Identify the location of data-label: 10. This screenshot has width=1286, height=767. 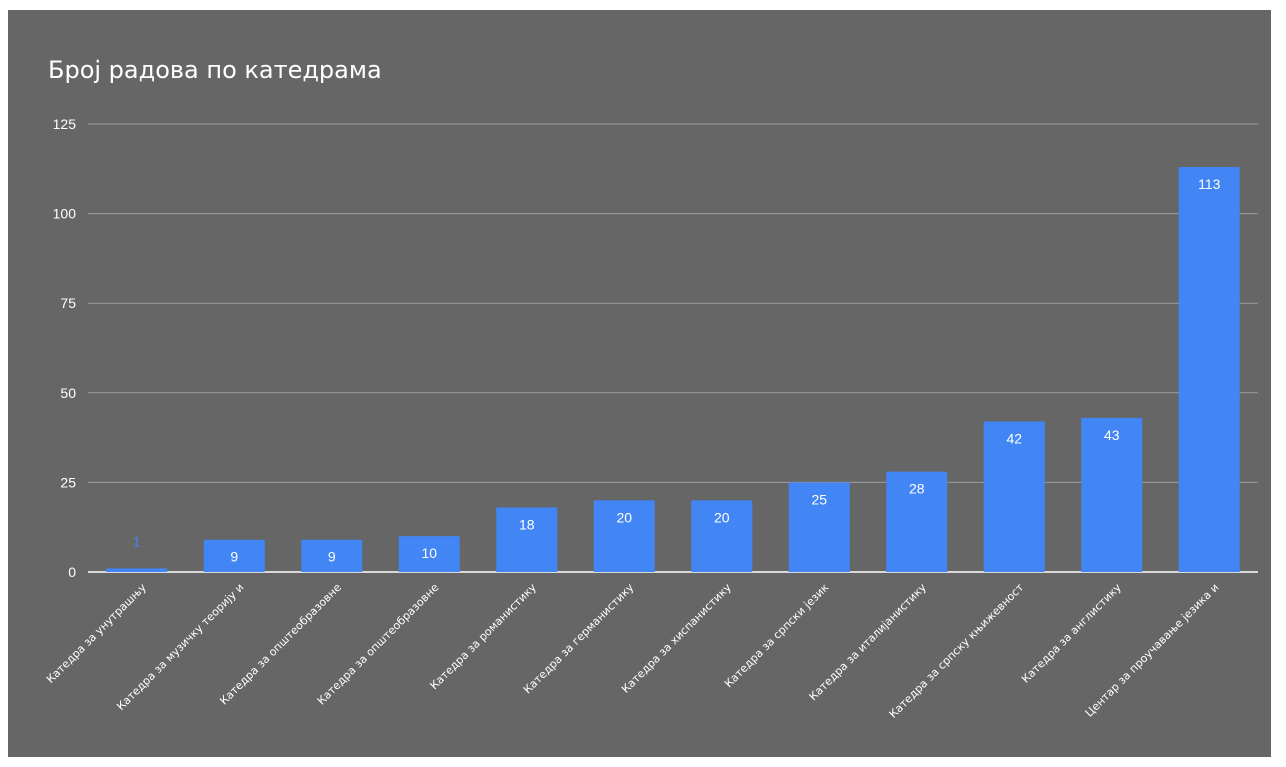
(429, 553).